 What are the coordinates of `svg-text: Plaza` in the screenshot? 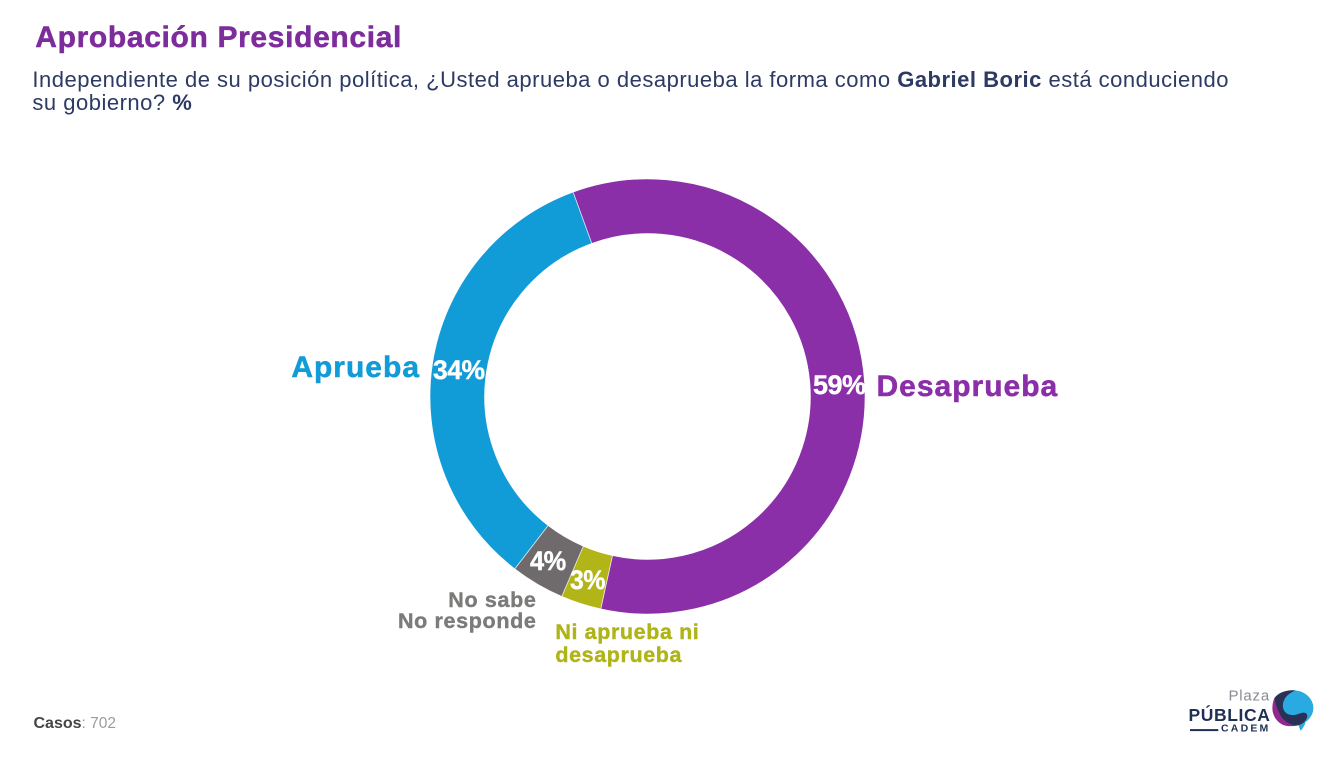 It's located at (1249, 695).